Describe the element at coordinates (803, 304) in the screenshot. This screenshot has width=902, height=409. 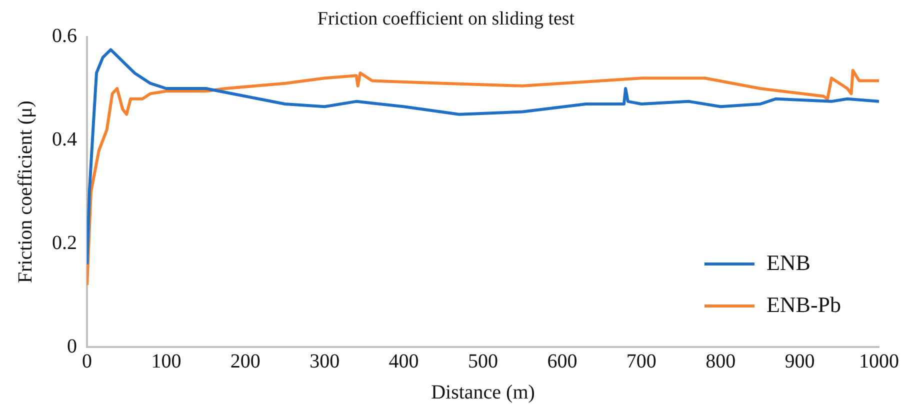
I see `legend-label: ENB-Pb` at that location.